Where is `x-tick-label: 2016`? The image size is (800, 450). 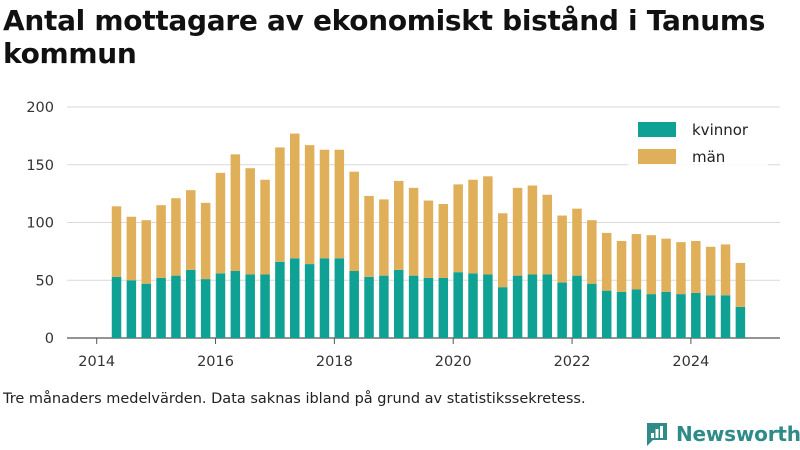 x-tick-label: 2016 is located at coordinates (215, 362).